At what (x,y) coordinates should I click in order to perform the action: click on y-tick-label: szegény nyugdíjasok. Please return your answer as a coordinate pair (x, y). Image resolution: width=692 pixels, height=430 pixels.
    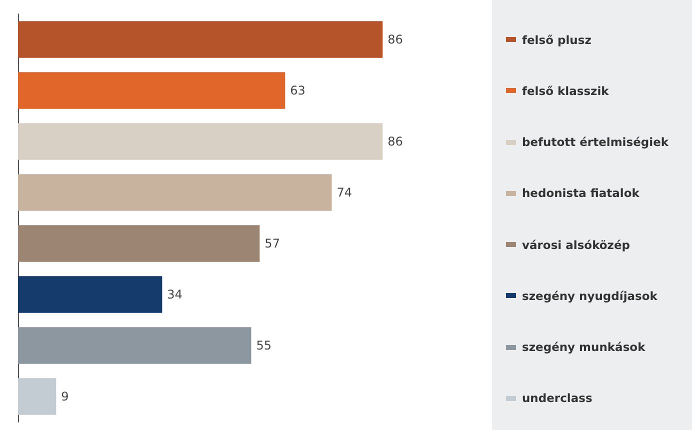
    Looking at the image, I should click on (590, 295).